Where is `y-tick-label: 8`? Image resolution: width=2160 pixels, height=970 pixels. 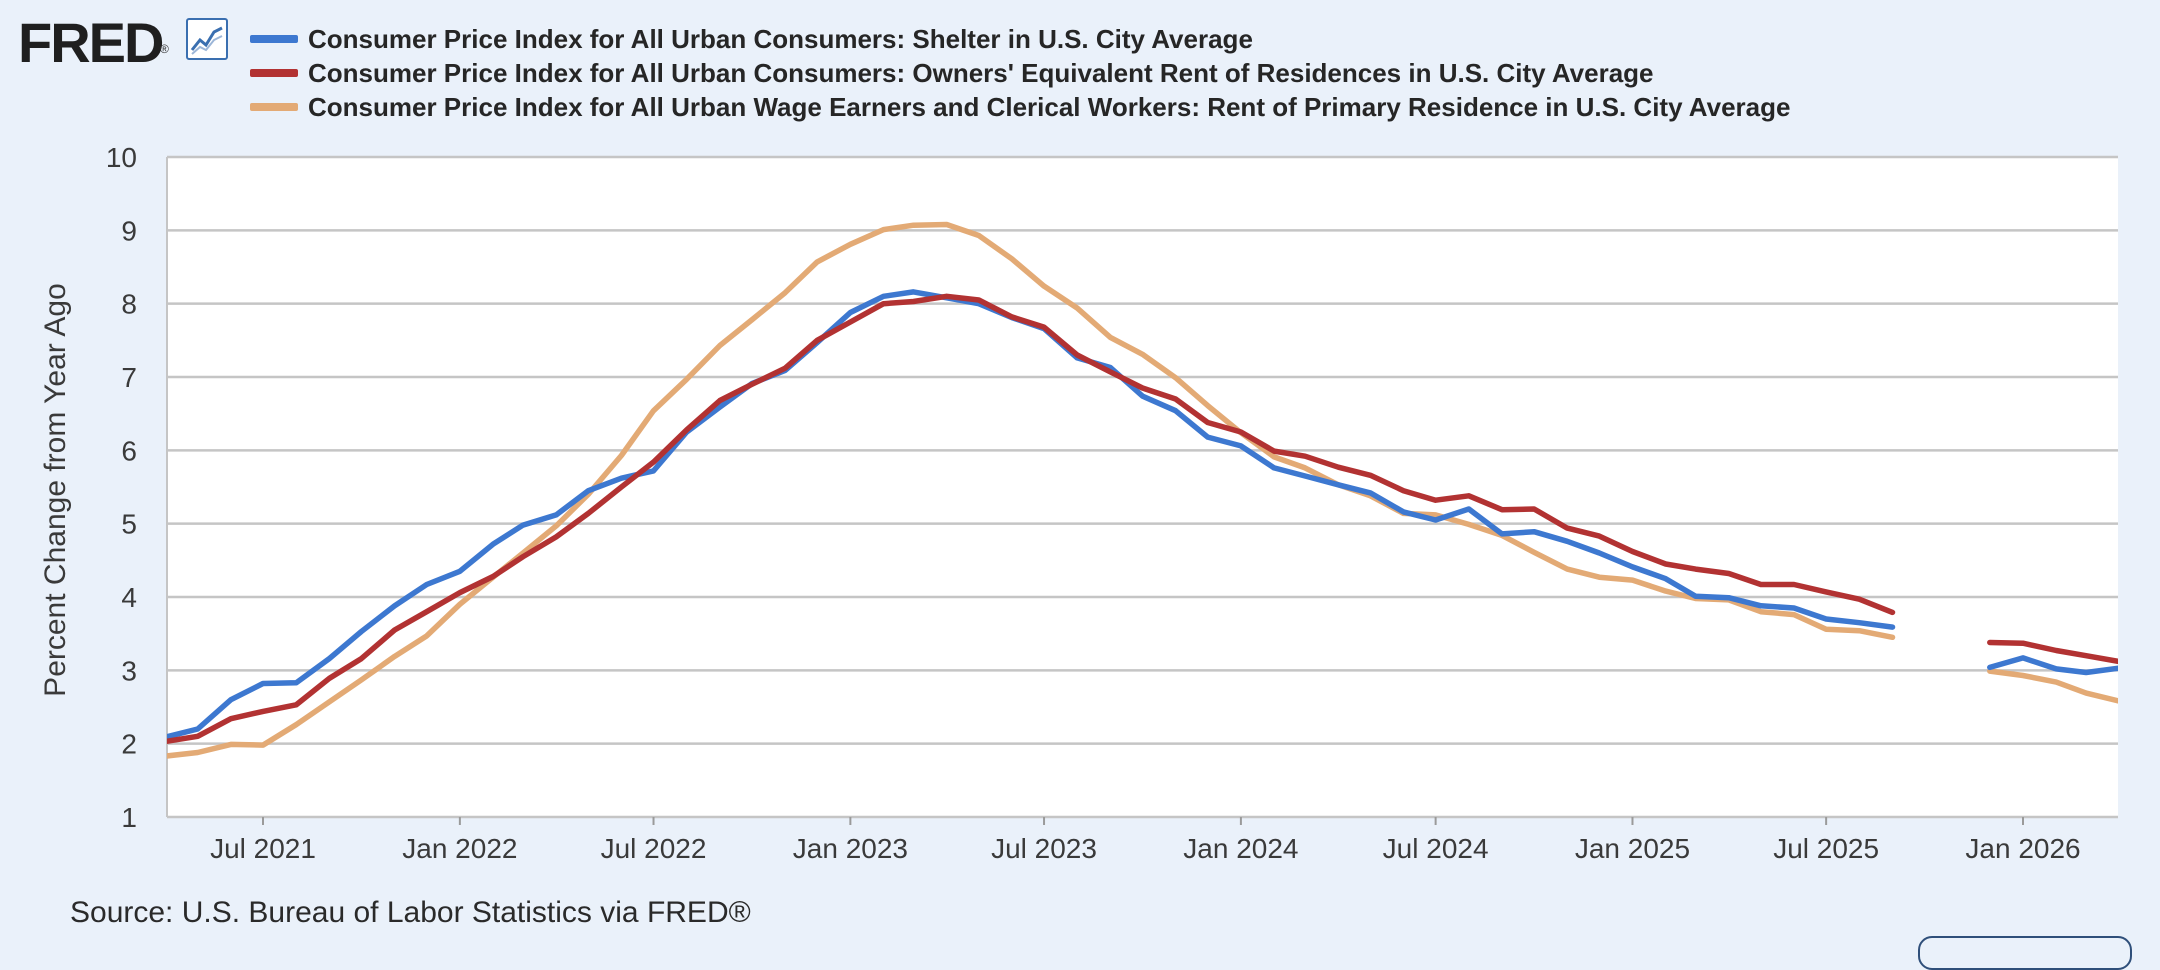 y-tick-label: 8 is located at coordinates (129, 304).